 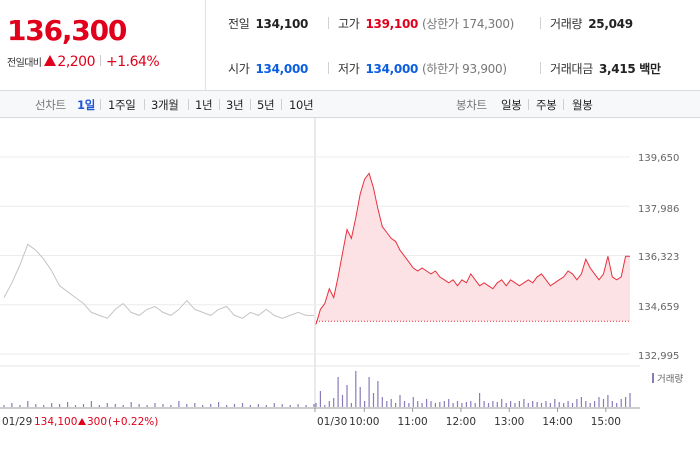 What do you see at coordinates (546, 105) in the screenshot?
I see `candle-tab-week: 주봉` at bounding box center [546, 105].